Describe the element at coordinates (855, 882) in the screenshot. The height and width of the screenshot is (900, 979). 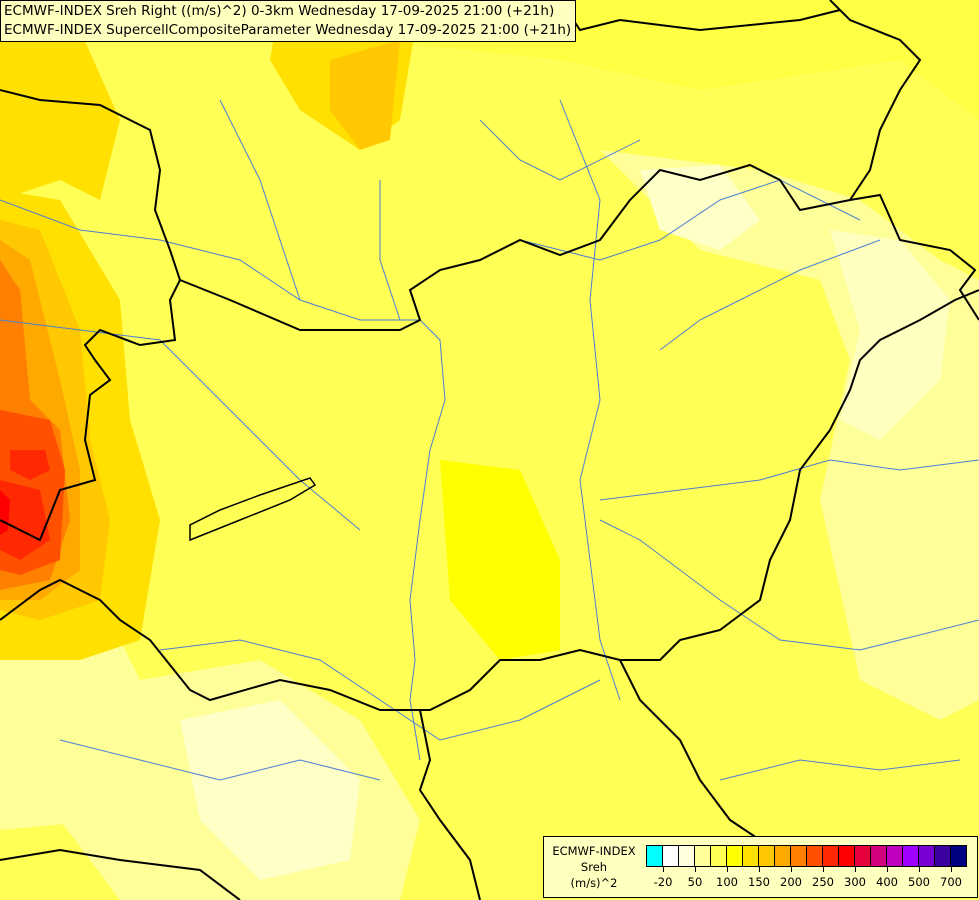
I see `legend-label: 300` at that location.